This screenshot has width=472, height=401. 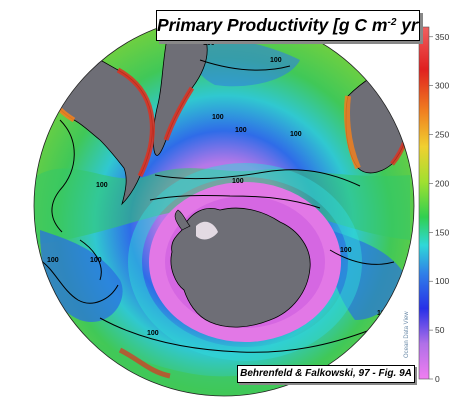 What do you see at coordinates (442, 232) in the screenshot?
I see `colorbar-tick-label: 150` at bounding box center [442, 232].